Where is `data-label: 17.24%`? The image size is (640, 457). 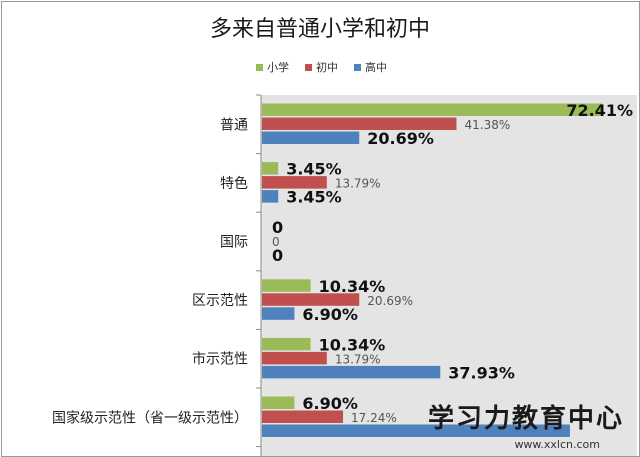 data-label: 17.24% is located at coordinates (374, 418).